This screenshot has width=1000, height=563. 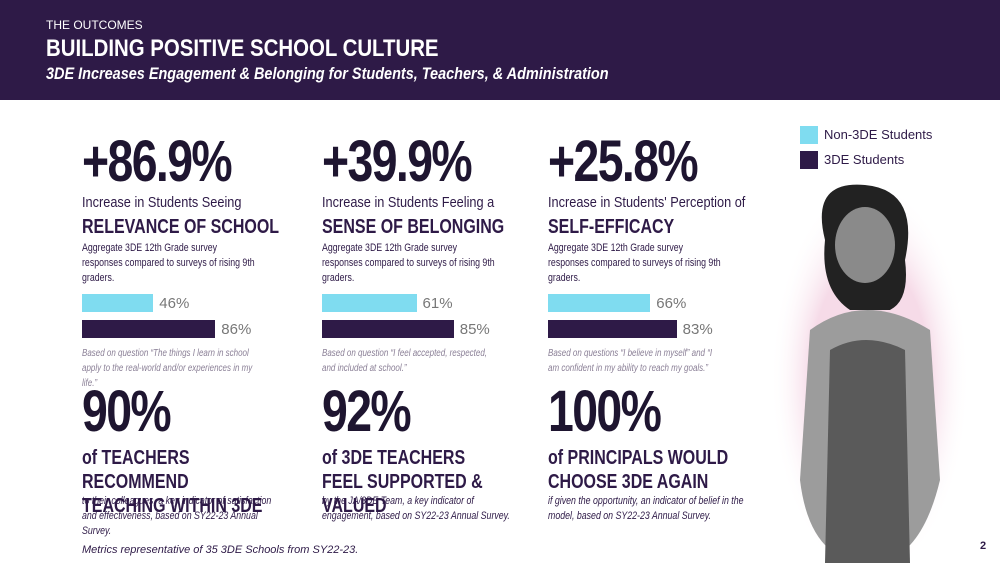 I want to click on value-label: 85%, so click(x=474, y=329).